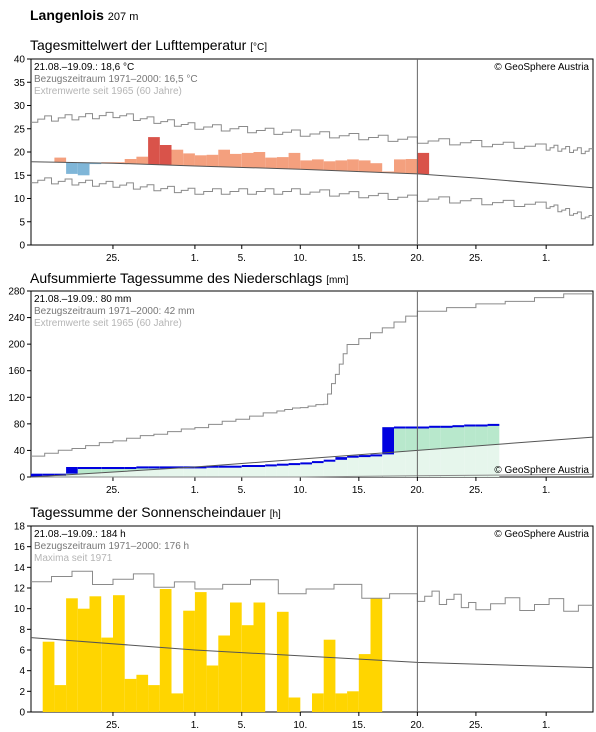 This screenshot has width=596, height=732. What do you see at coordinates (20, 106) in the screenshot?
I see `y-tick-label: 30` at bounding box center [20, 106].